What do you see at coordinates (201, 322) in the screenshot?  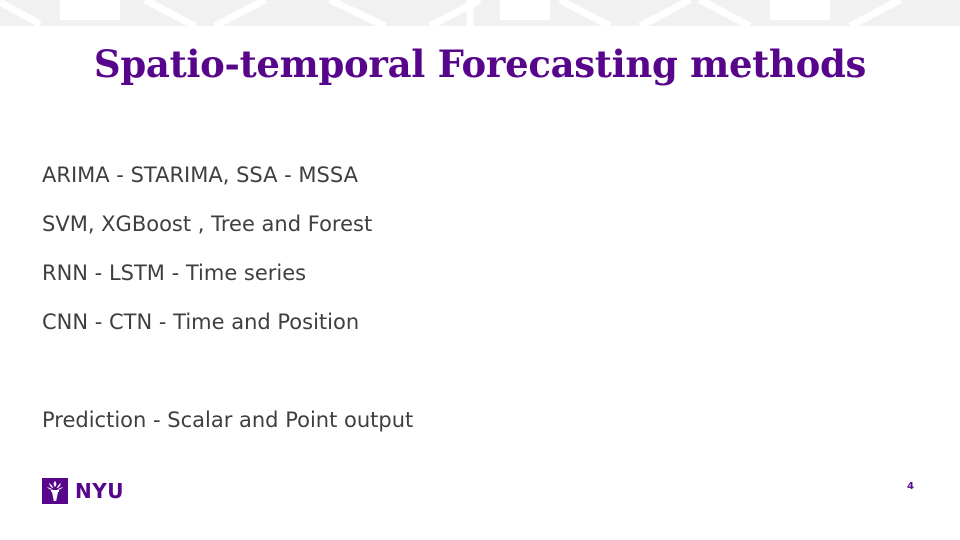 I see `bullet-item: CNN - CTN - Time and Position` at bounding box center [201, 322].